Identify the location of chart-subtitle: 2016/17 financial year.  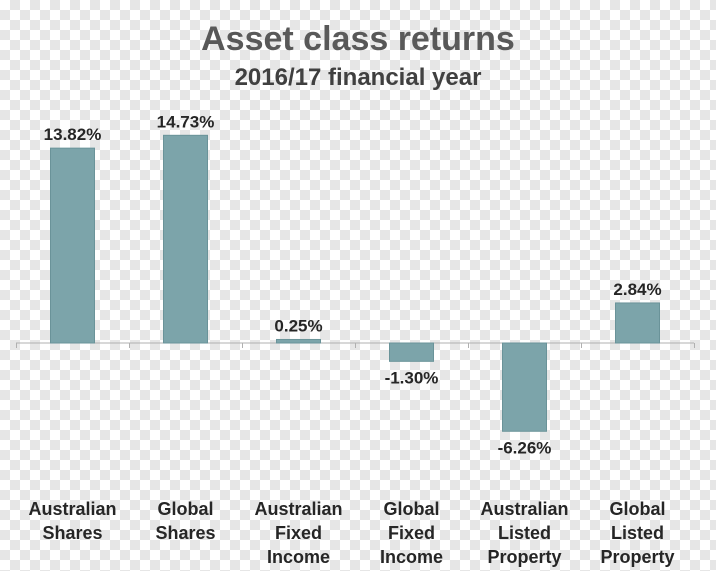
(358, 77).